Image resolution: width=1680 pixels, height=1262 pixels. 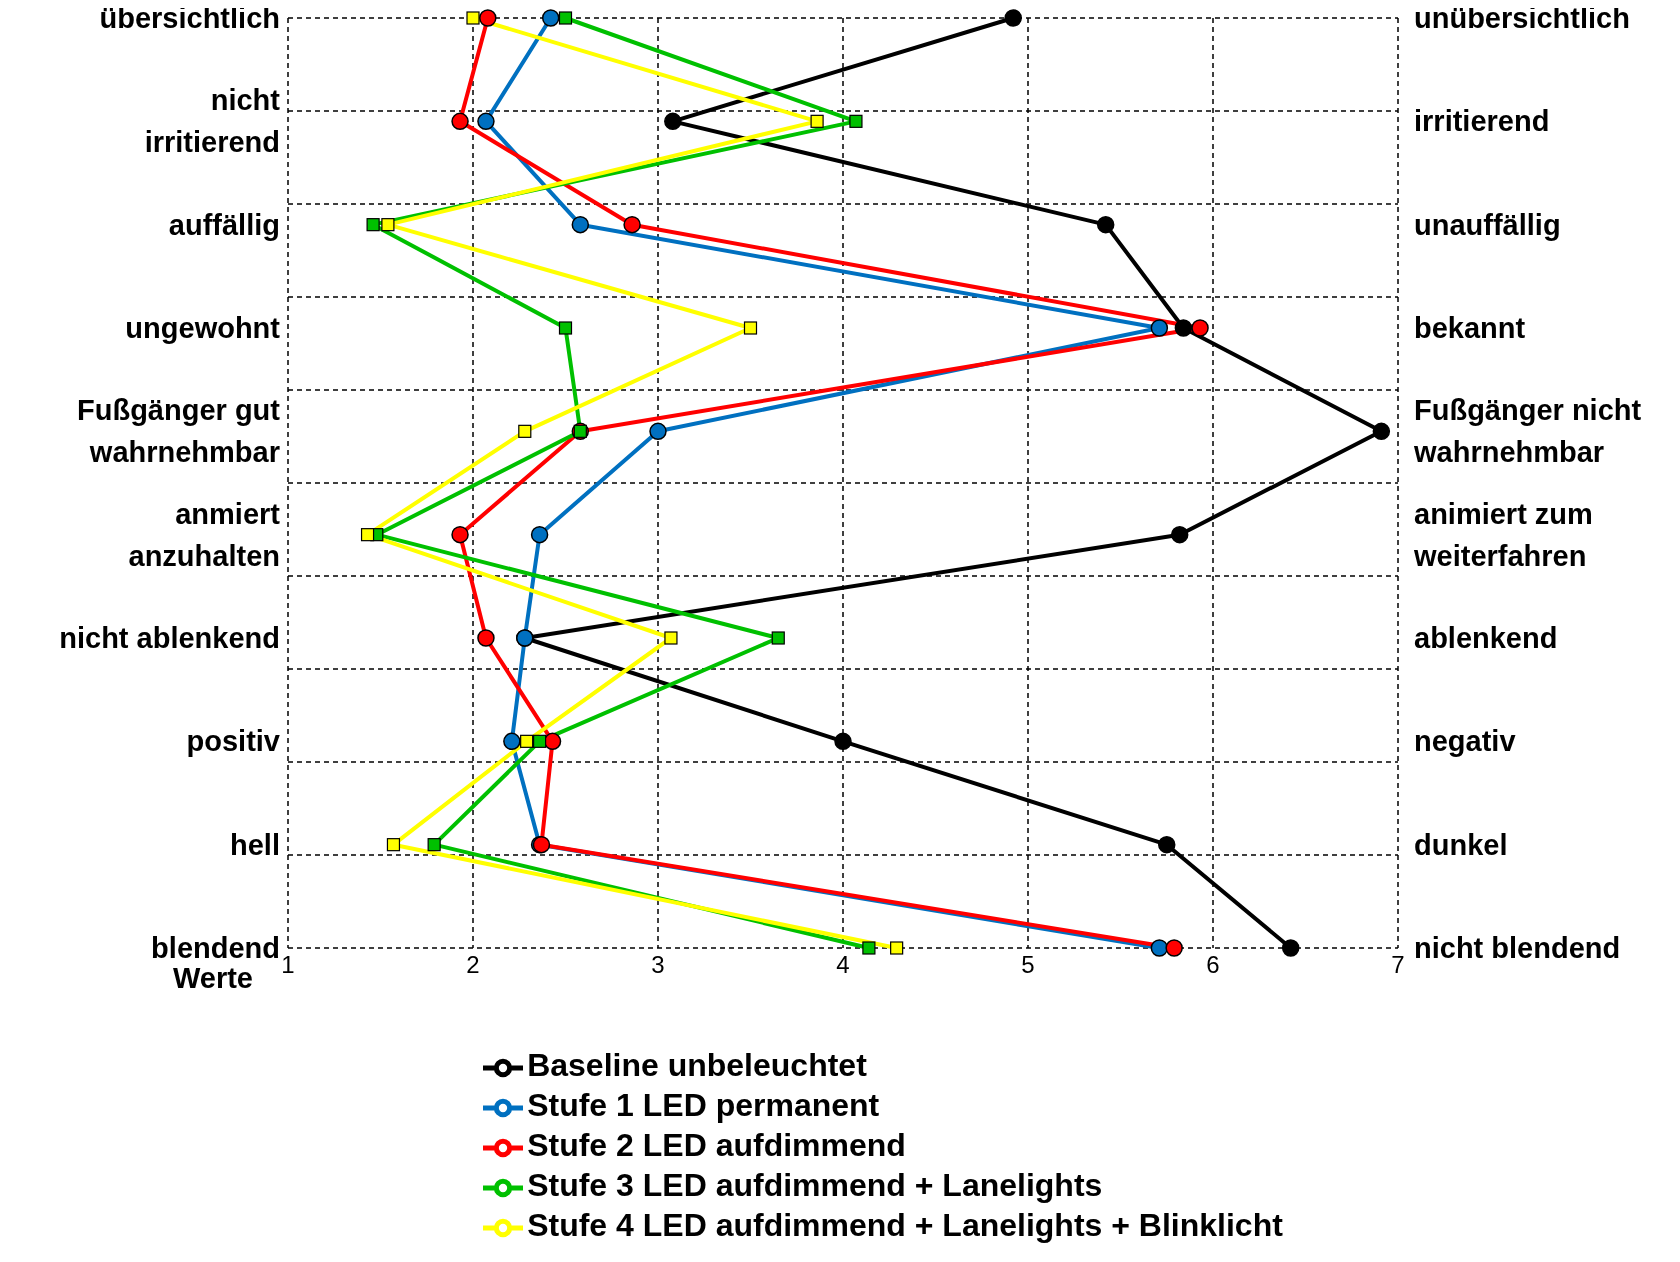 I want to click on legend-label: Baseline unbeleuchtet, so click(x=697, y=1065).